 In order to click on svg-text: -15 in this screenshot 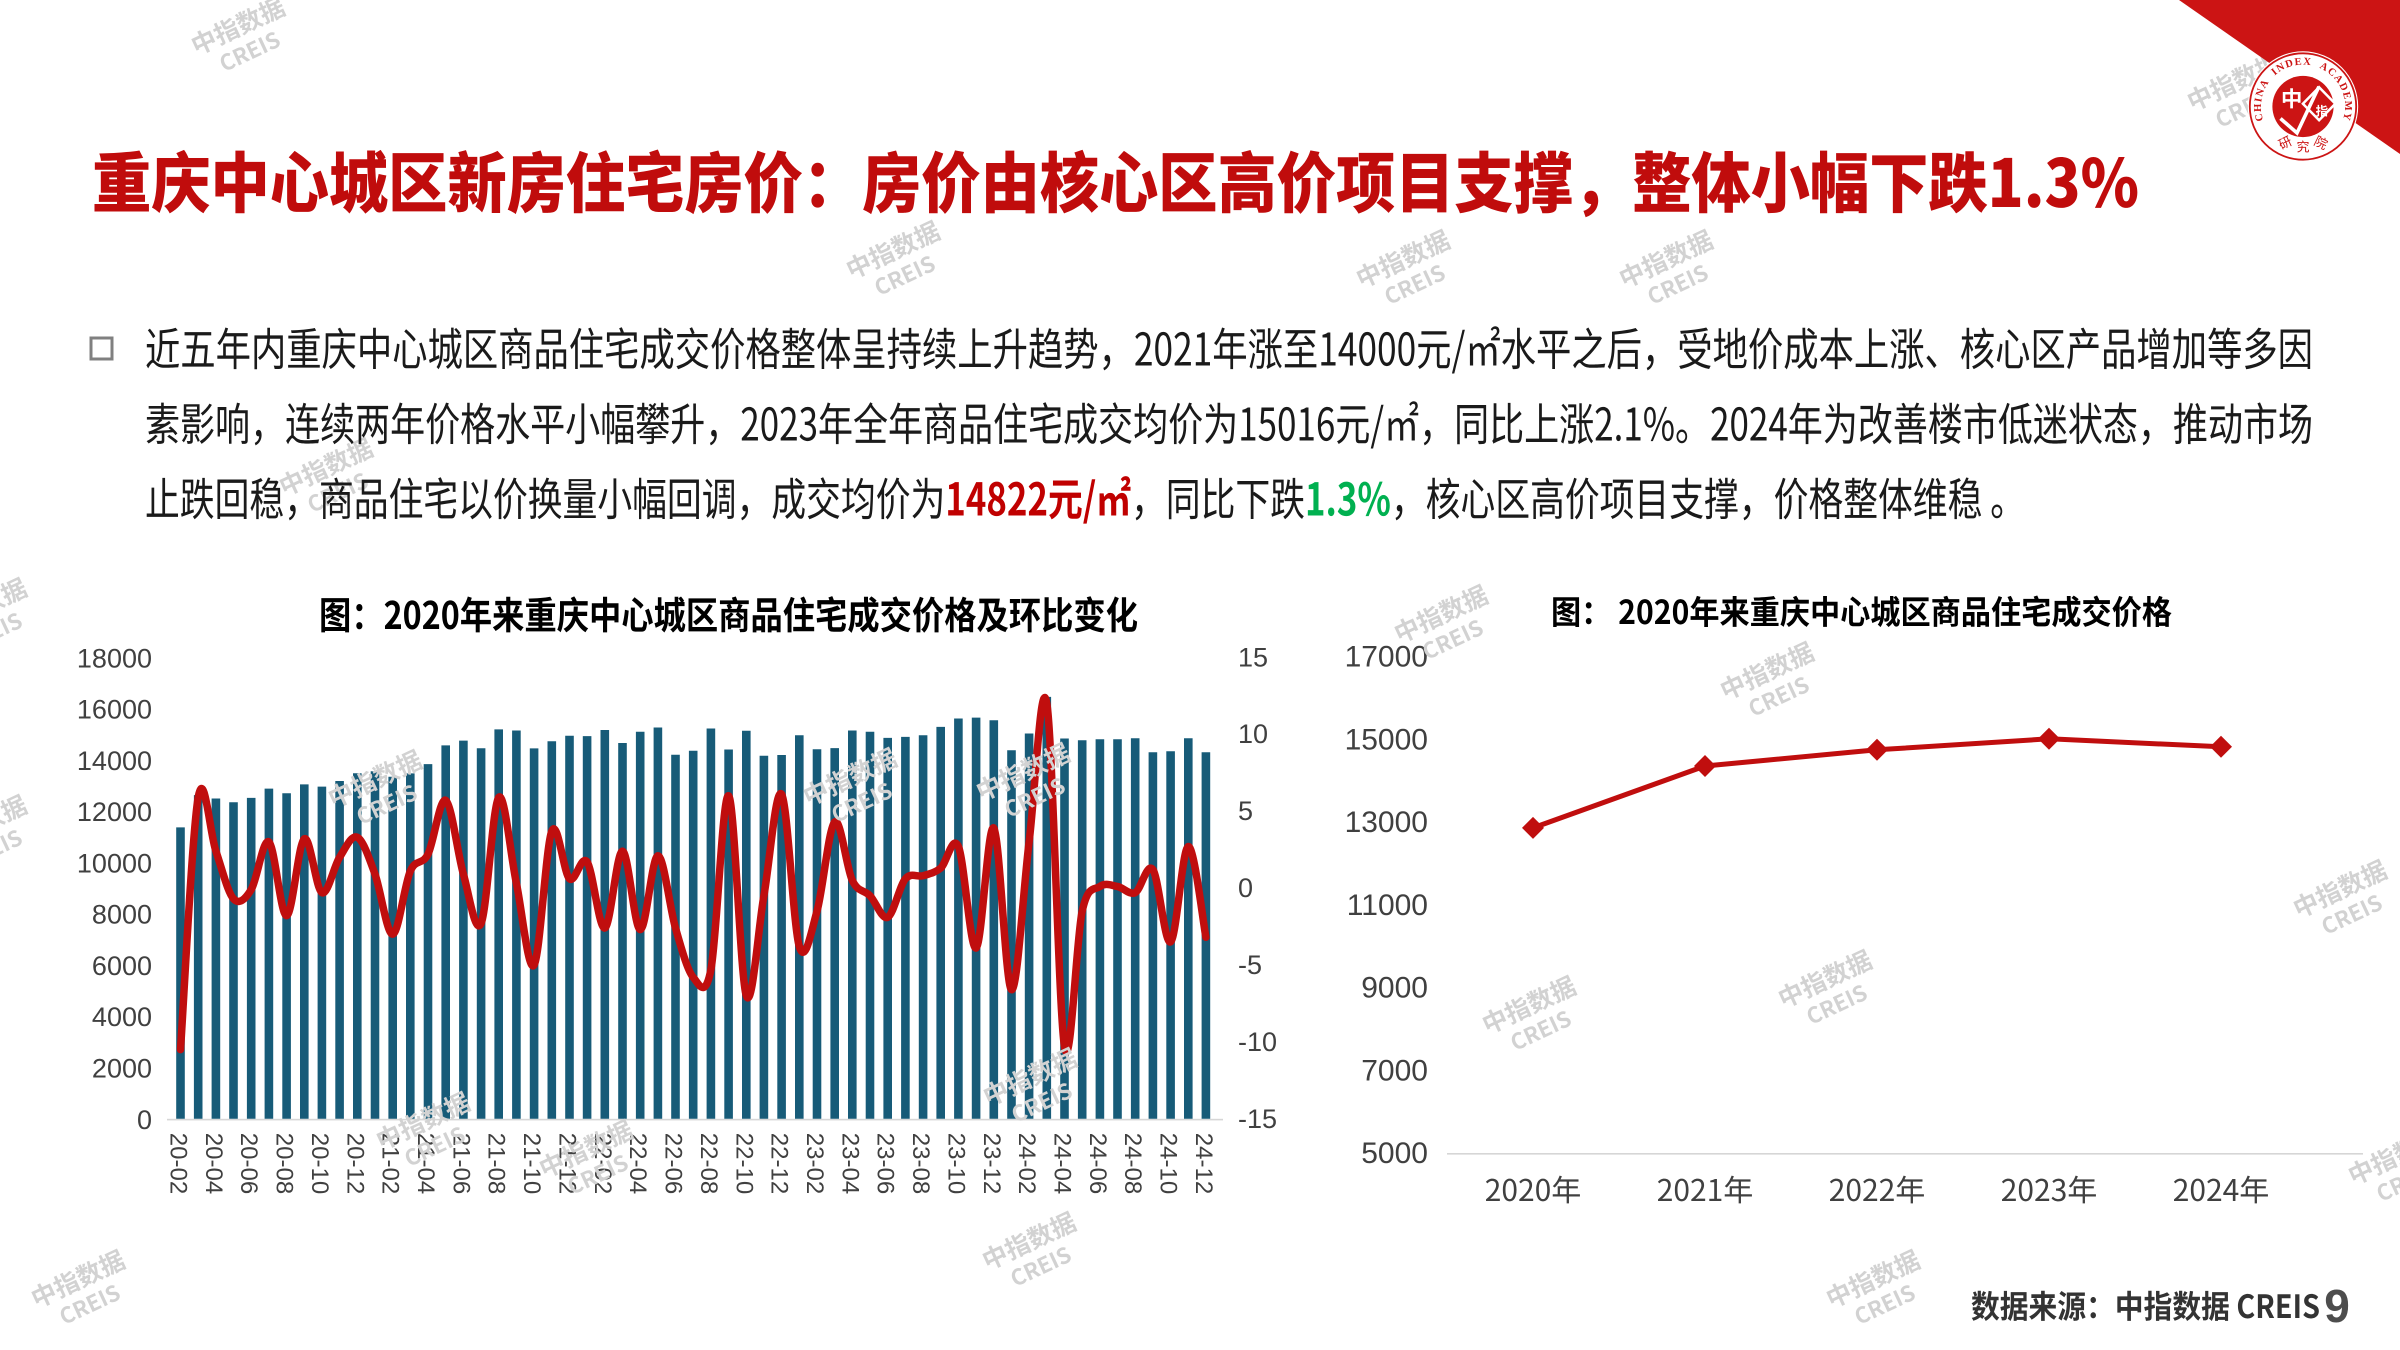, I will do `click(1257, 1119)`.